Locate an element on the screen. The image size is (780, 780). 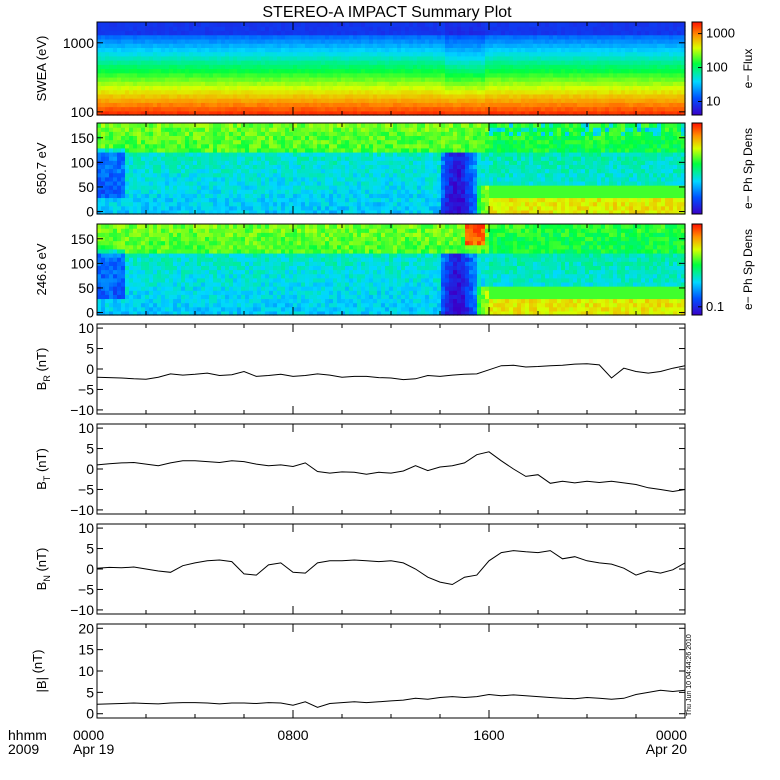
y-label-sub: T is located at coordinates (47, 478).